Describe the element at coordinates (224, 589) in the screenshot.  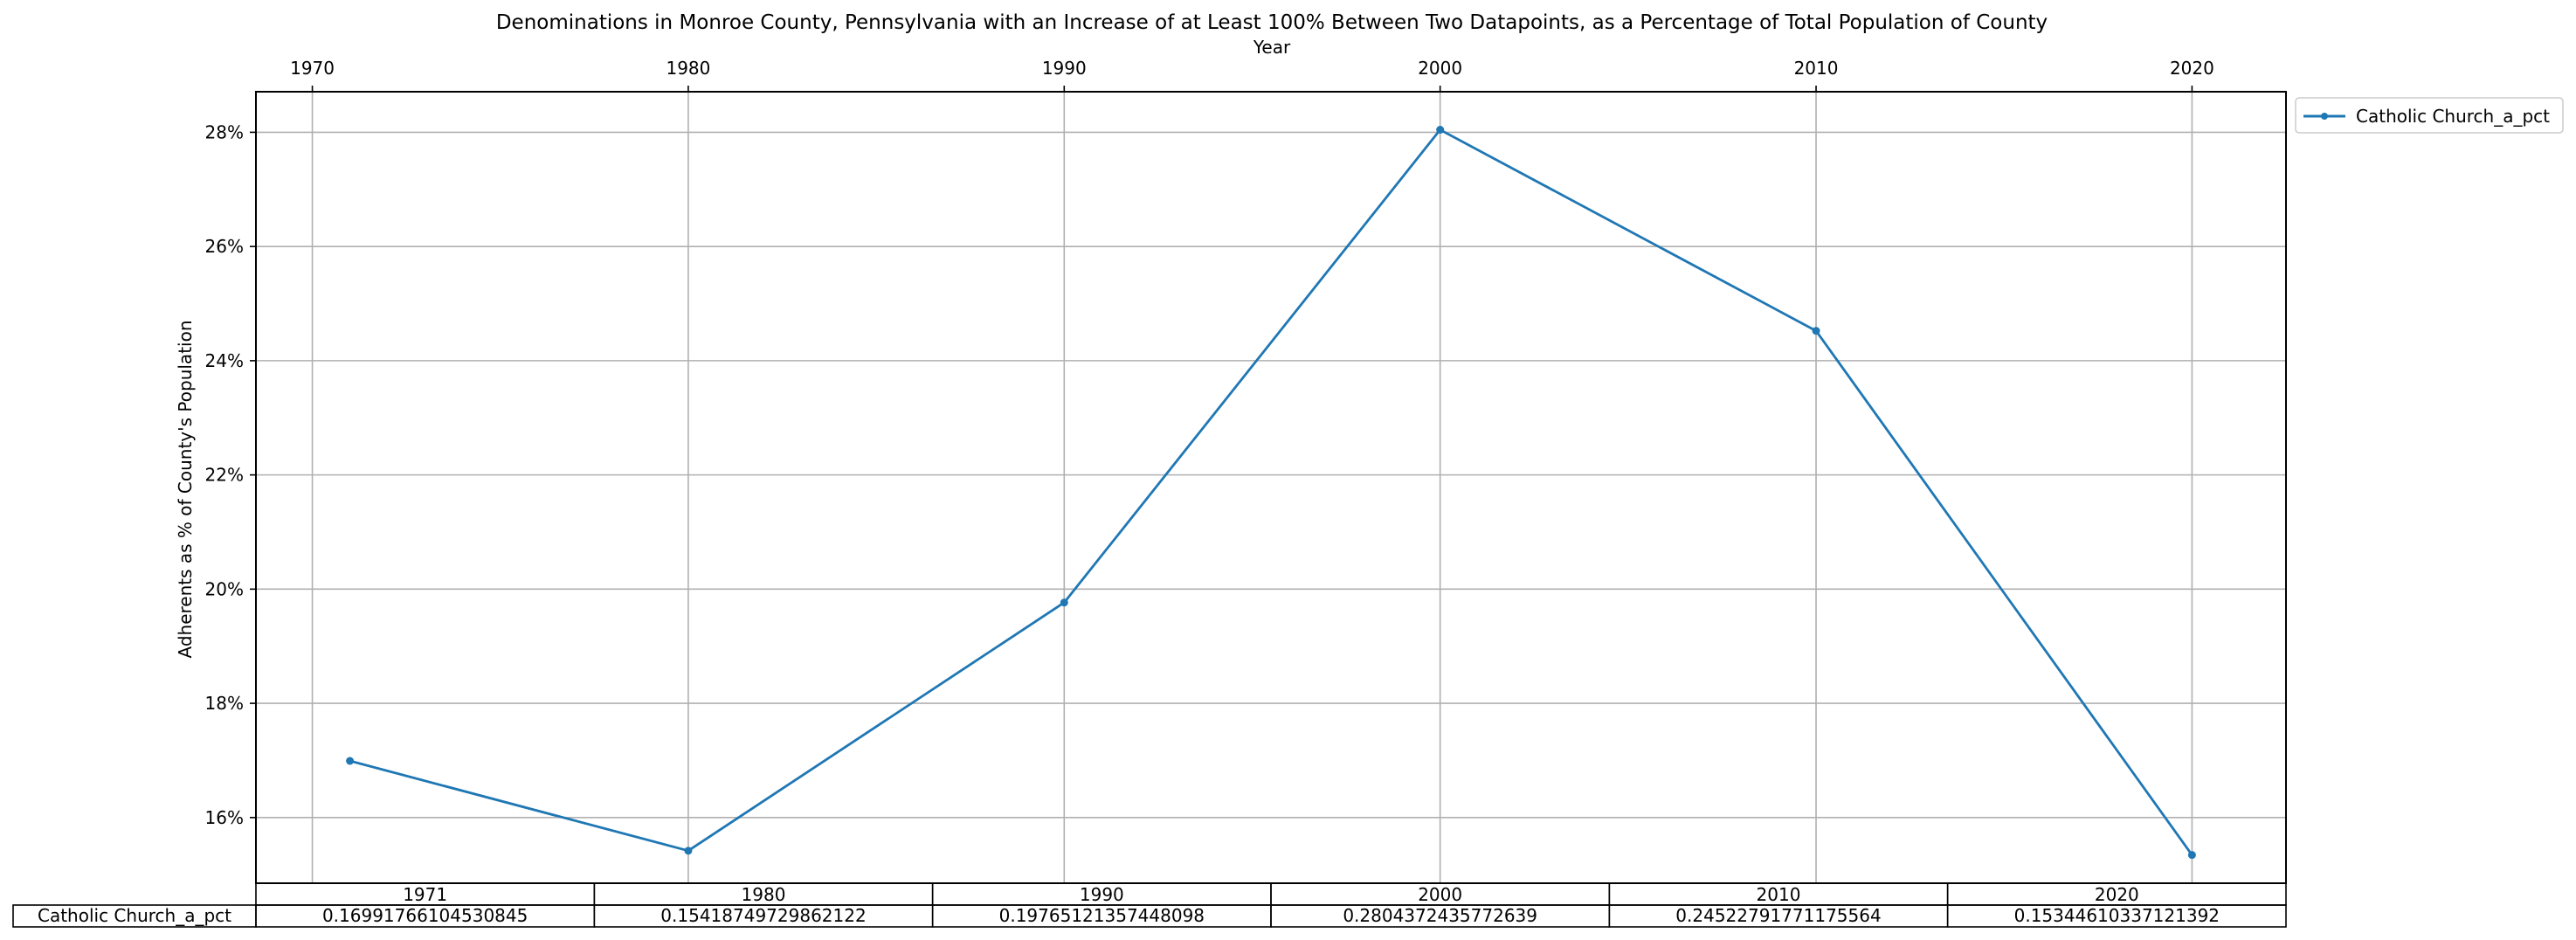
I see `y-tick-label: 20%` at that location.